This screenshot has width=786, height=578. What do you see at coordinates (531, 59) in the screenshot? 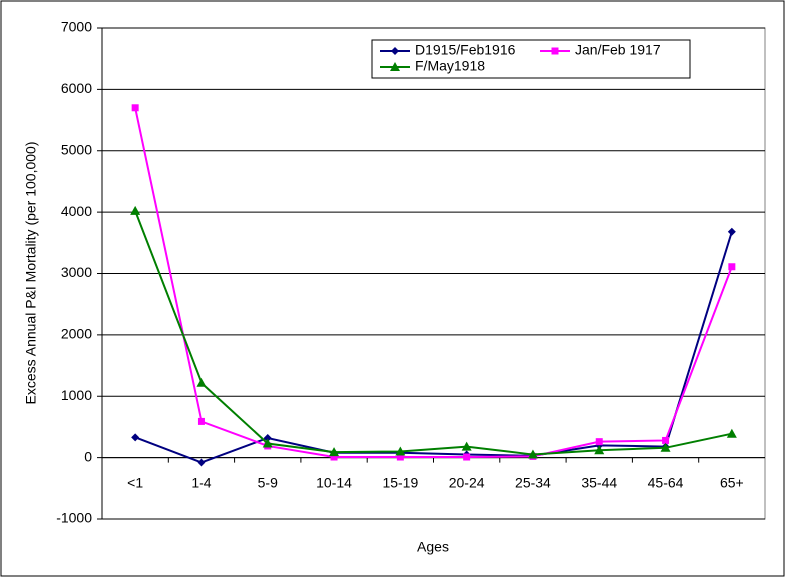
I see `legend-box` at bounding box center [531, 59].